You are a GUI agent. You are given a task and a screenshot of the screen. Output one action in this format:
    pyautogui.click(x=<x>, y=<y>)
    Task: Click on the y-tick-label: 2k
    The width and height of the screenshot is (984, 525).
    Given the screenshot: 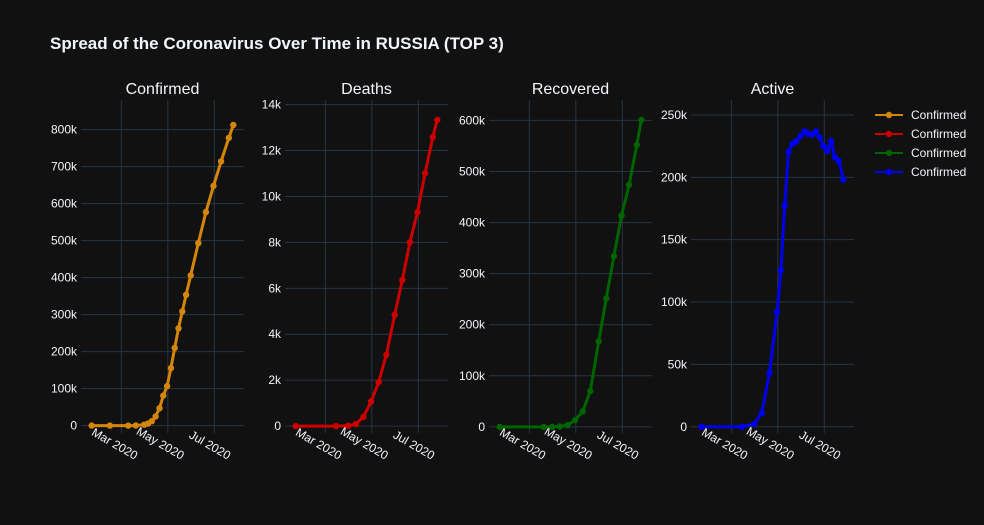 What is the action you would take?
    pyautogui.click(x=275, y=380)
    